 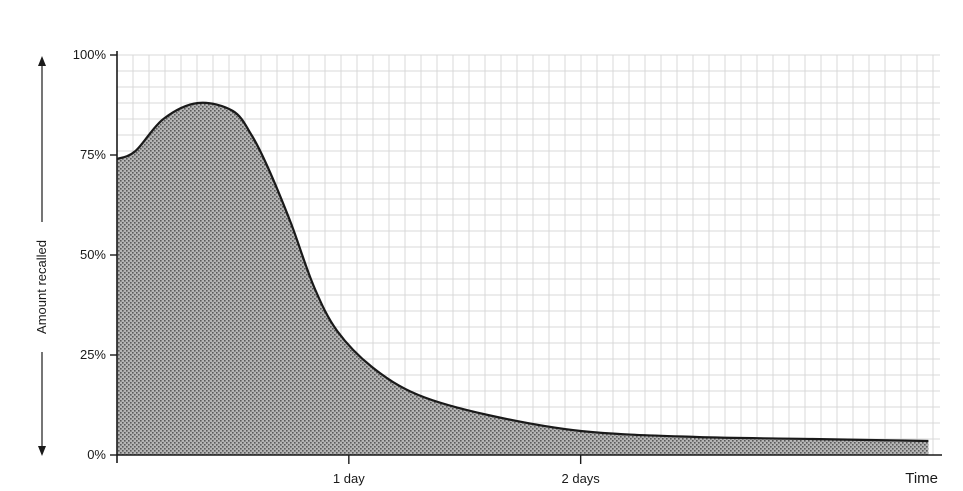 I want to click on y-axis-title: Amount recalled, so click(x=41, y=287).